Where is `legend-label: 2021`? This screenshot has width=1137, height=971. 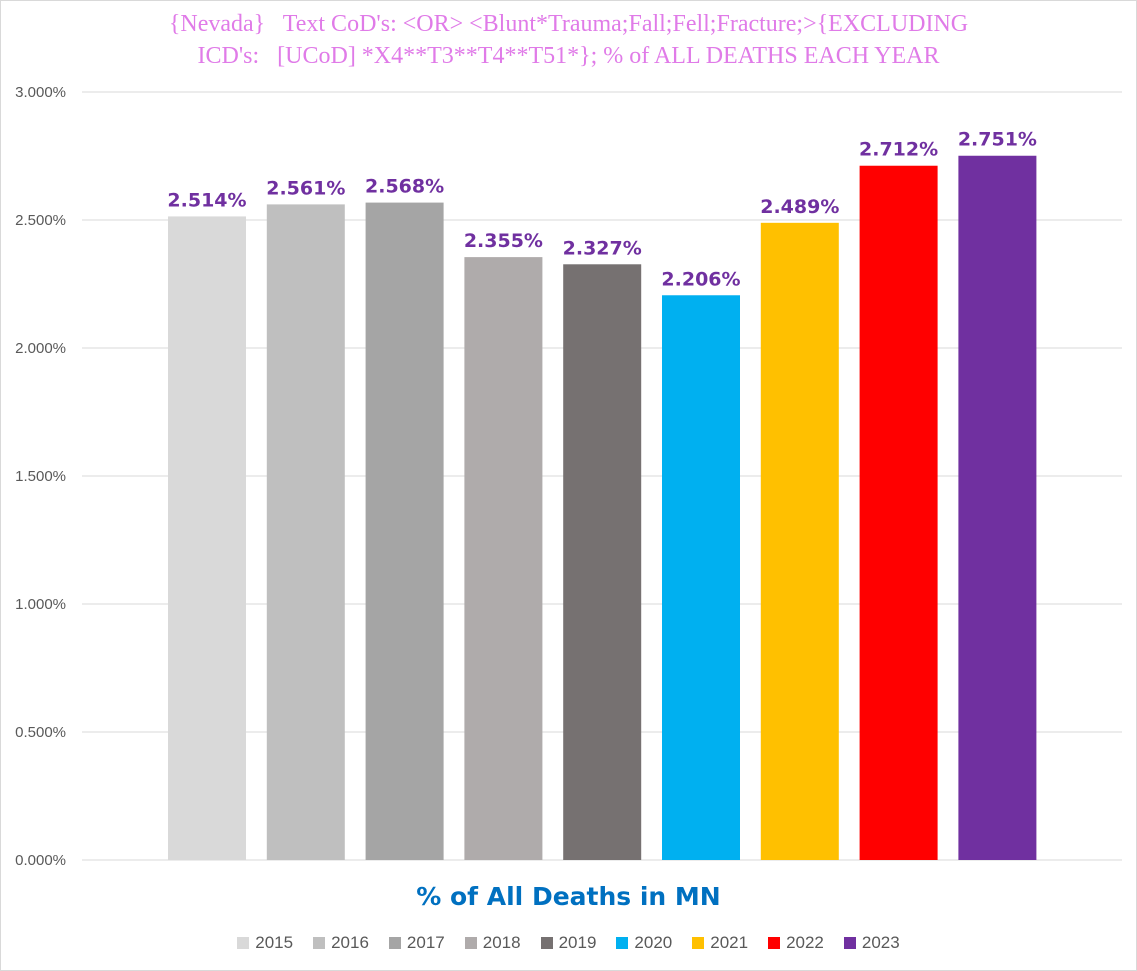 legend-label: 2021 is located at coordinates (729, 942).